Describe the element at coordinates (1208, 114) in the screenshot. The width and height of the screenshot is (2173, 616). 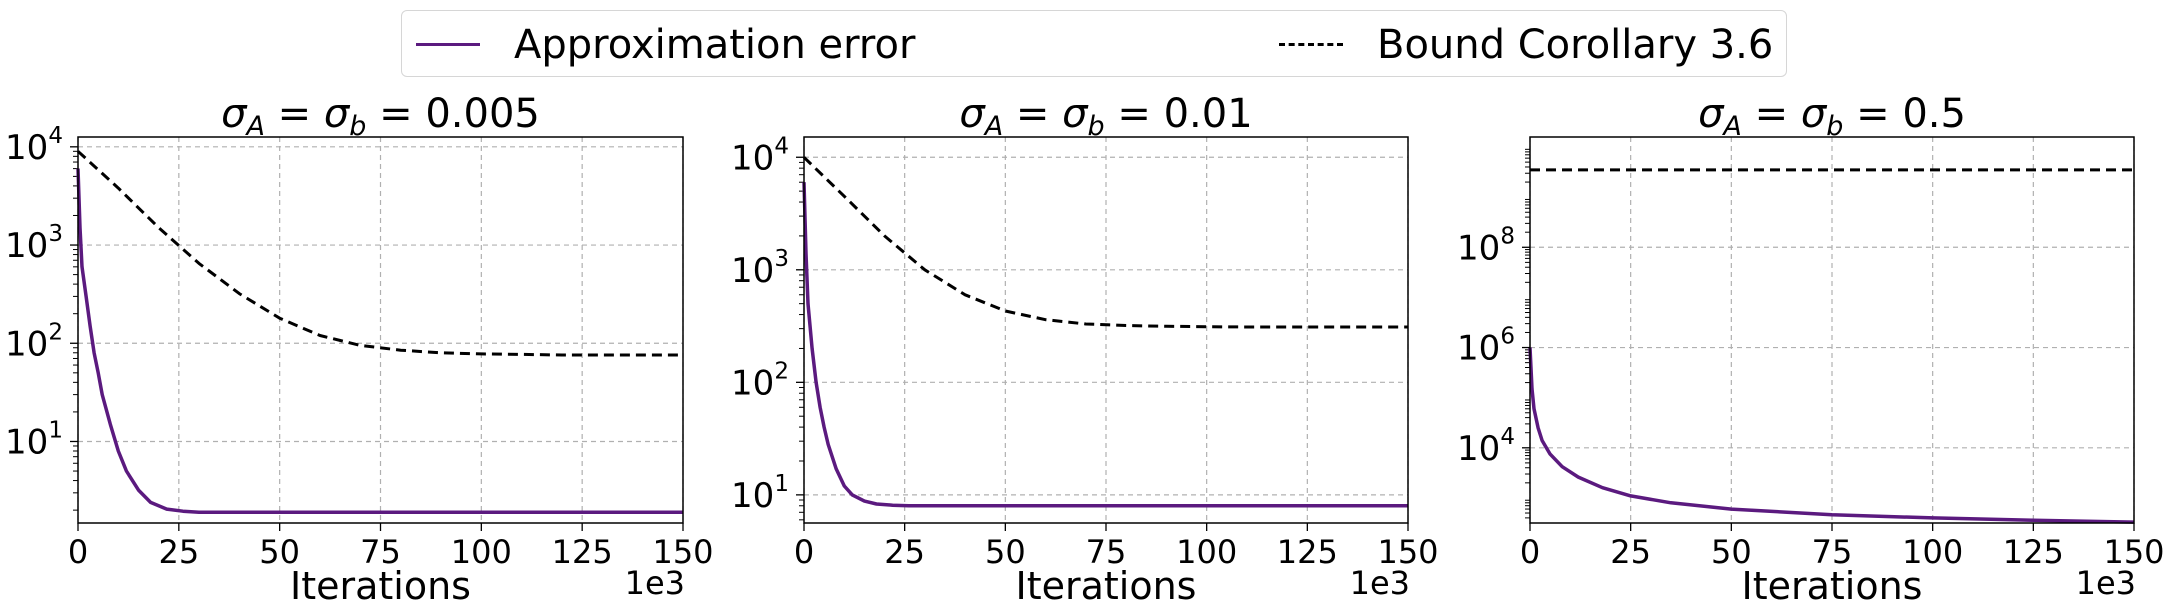
I see `title-value: 0.01` at that location.